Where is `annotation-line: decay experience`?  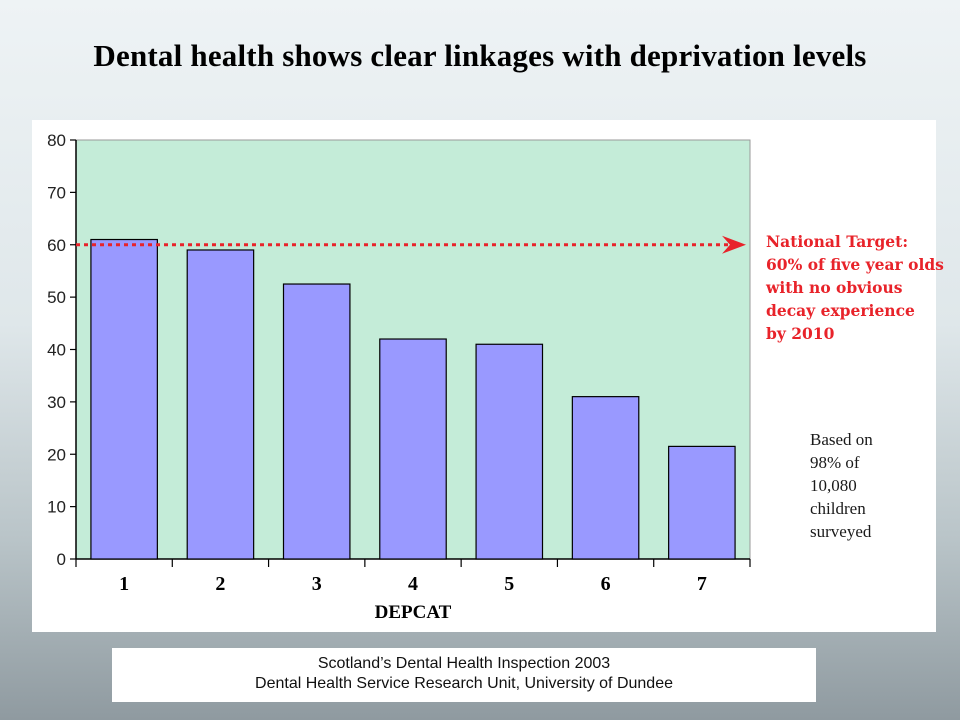 annotation-line: decay experience is located at coordinates (840, 310).